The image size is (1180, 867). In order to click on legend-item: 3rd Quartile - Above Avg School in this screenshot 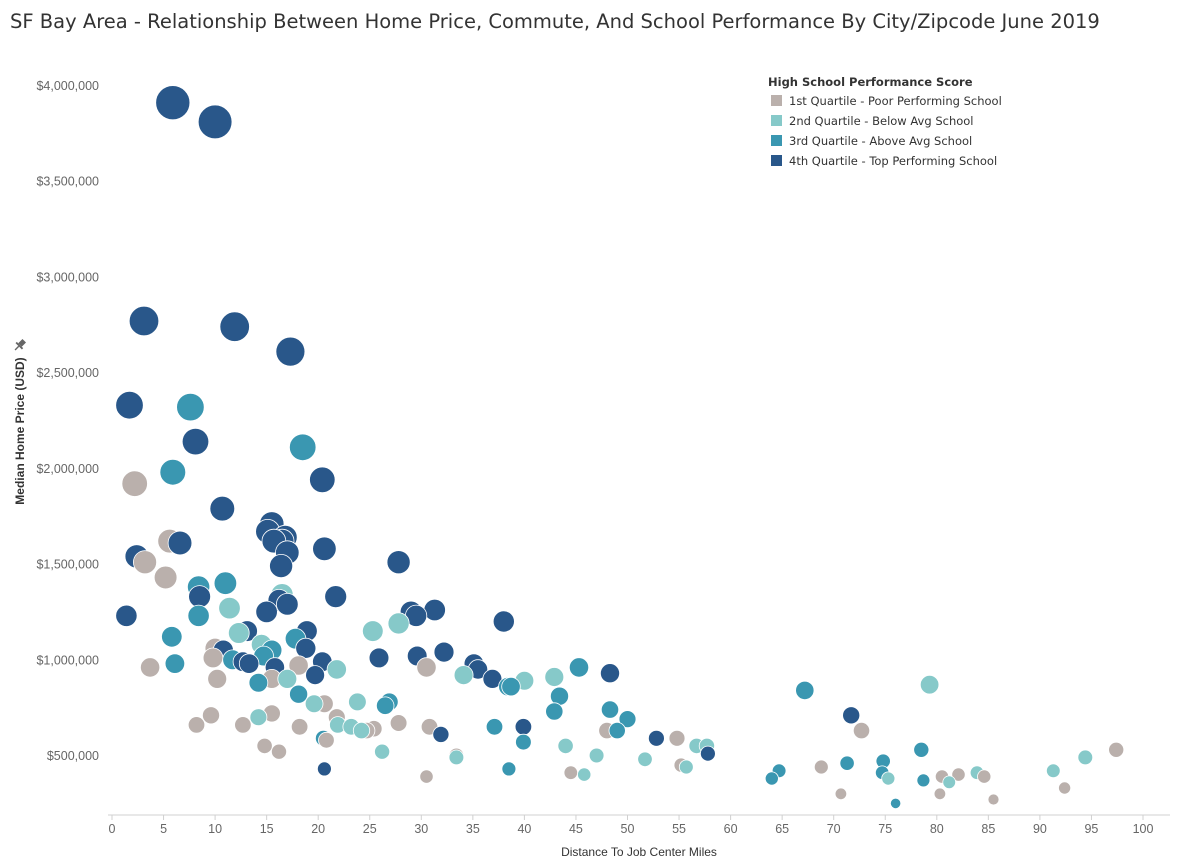, I will do `click(880, 141)`.